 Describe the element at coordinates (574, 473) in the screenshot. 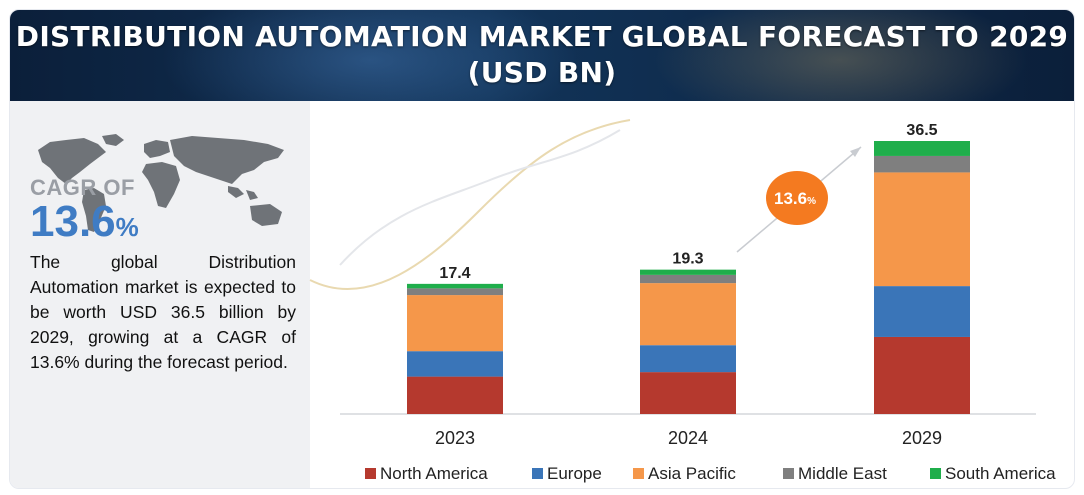

I see `legend-label-europe: Europe` at that location.